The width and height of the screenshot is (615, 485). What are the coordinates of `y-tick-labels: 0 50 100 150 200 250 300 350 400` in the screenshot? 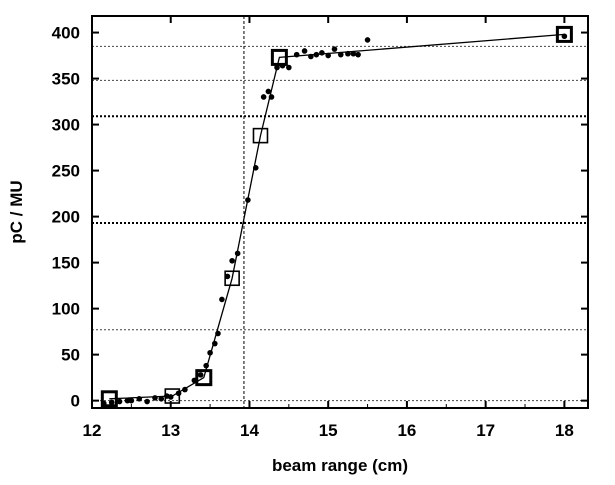 It's located at (66, 217).